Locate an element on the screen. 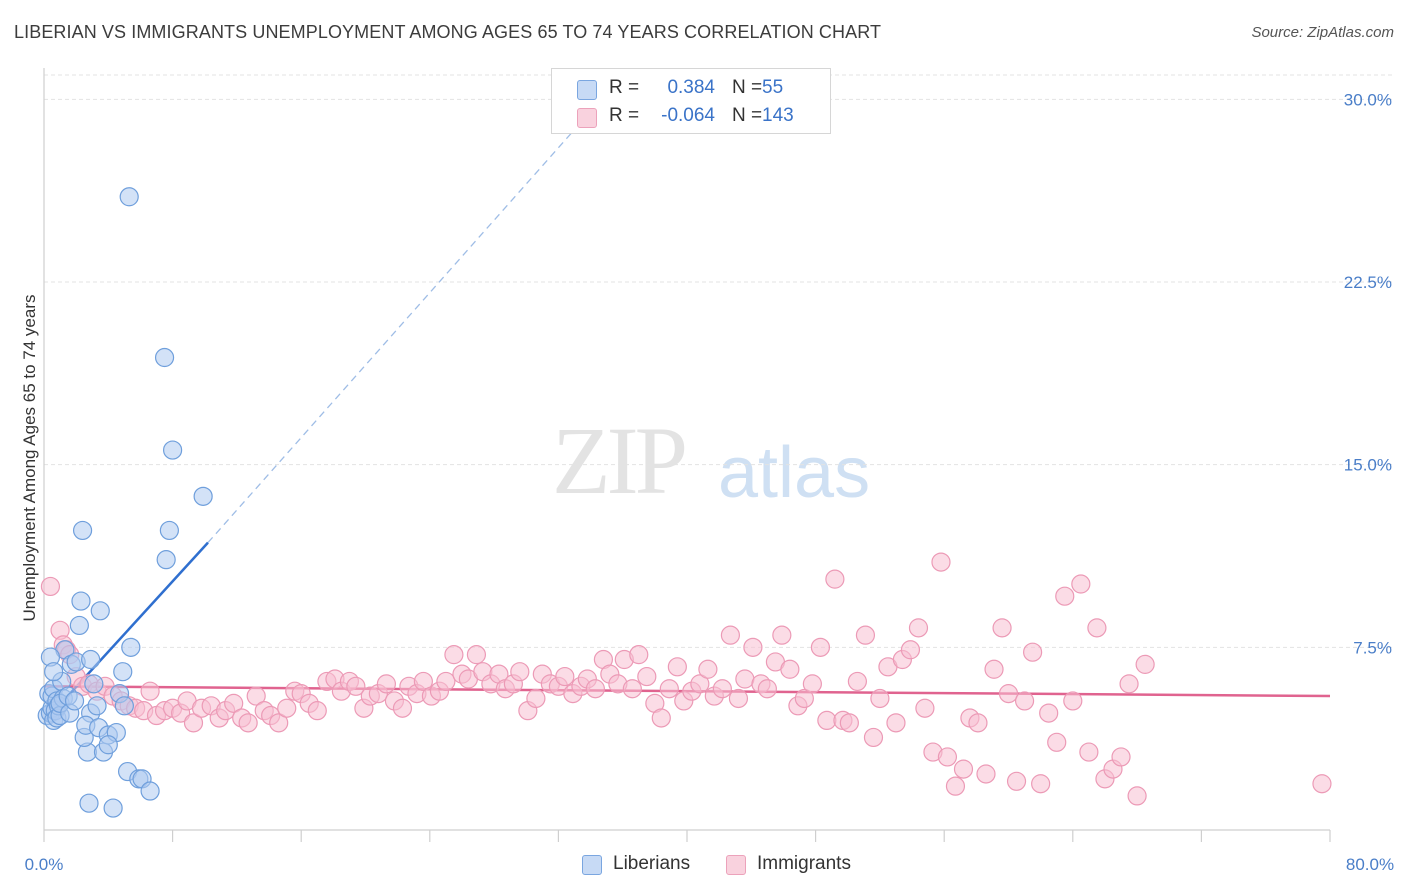  watermark-zip: ZIP is located at coordinates (620, 460).